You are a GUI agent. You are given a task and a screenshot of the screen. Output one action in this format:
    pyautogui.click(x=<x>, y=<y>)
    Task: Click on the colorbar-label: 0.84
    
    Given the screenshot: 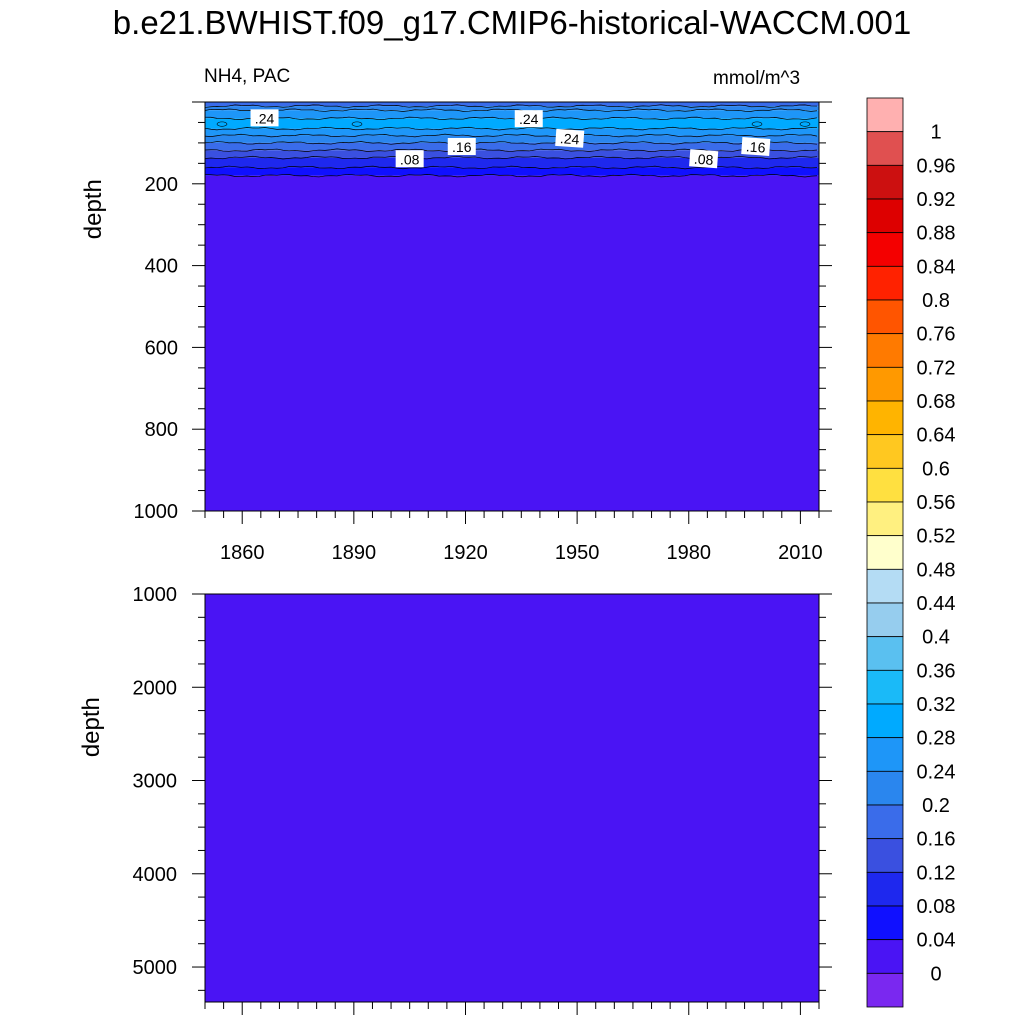 What is the action you would take?
    pyautogui.click(x=936, y=267)
    